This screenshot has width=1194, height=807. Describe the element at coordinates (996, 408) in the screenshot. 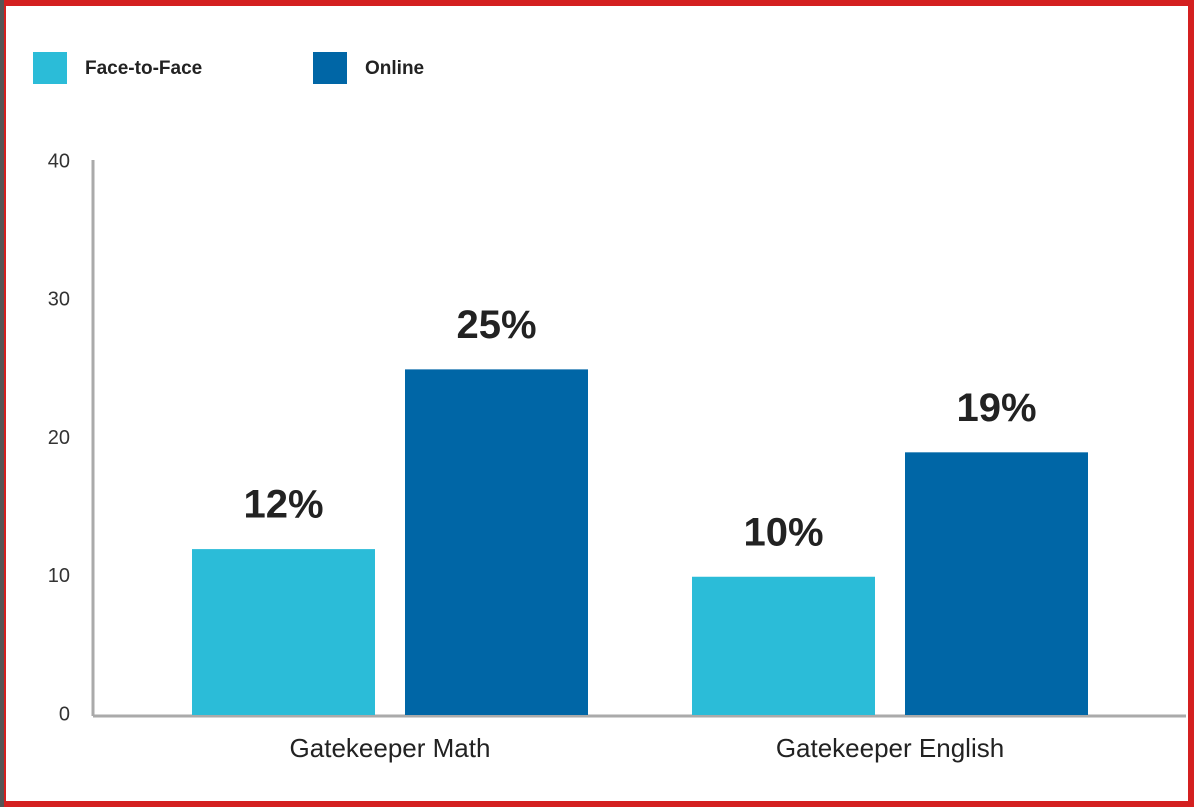

I see `value-label: 19%` at that location.